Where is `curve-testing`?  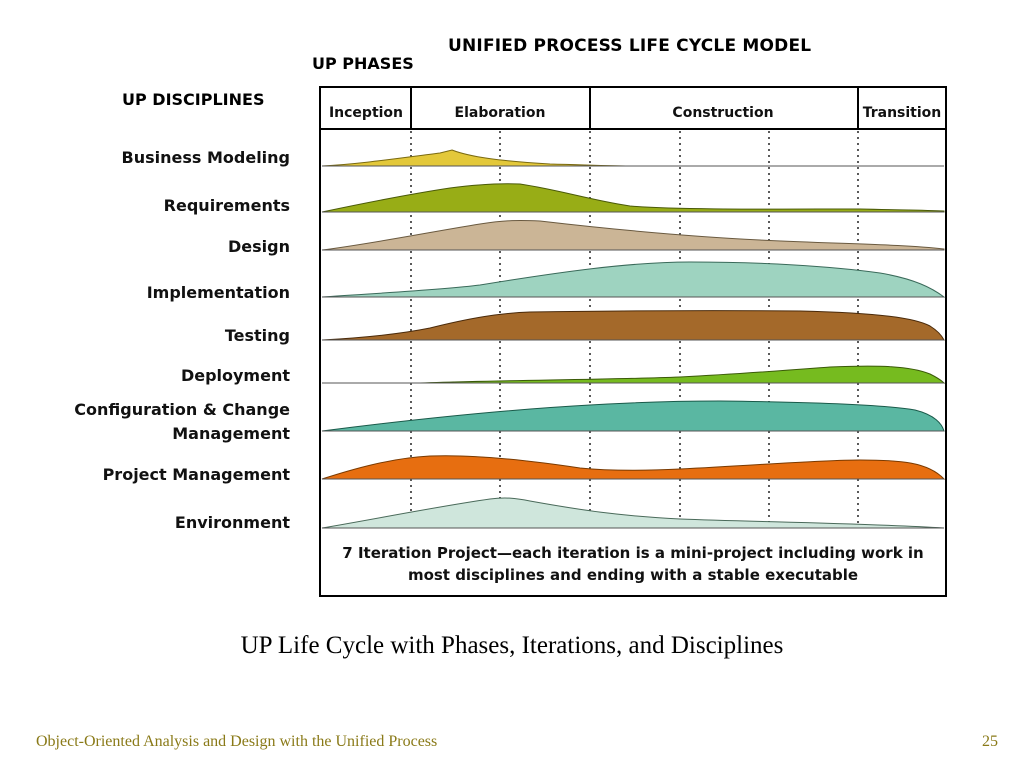 curve-testing is located at coordinates (633, 325).